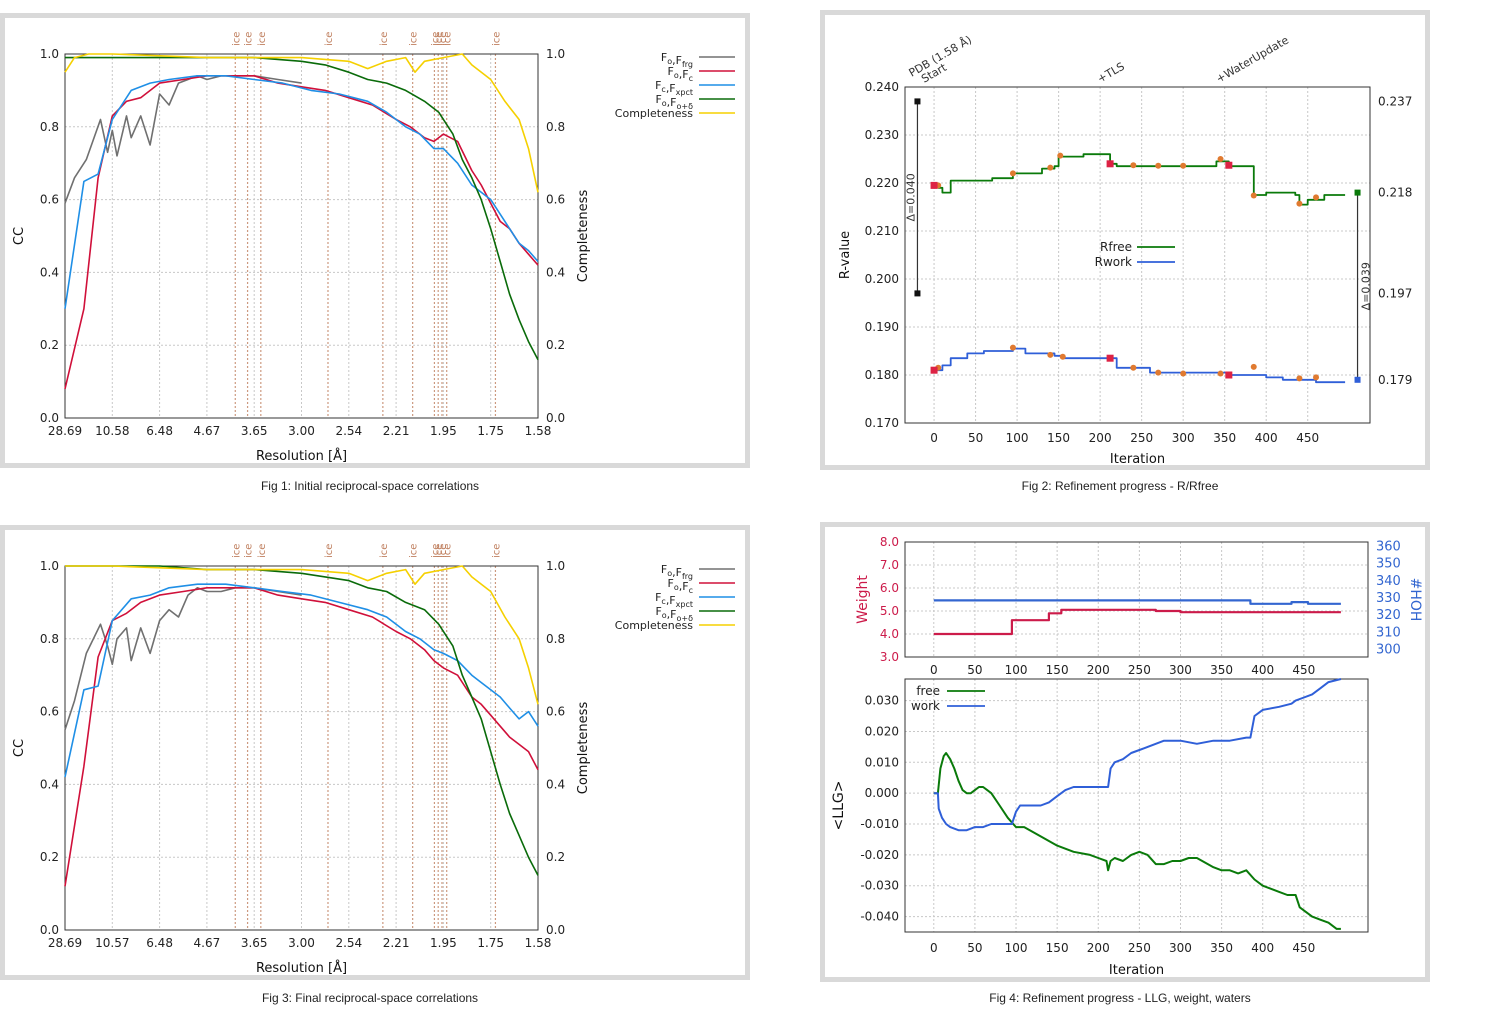  What do you see at coordinates (183, 658) in the screenshot?
I see `series-line-grey` at bounding box center [183, 658].